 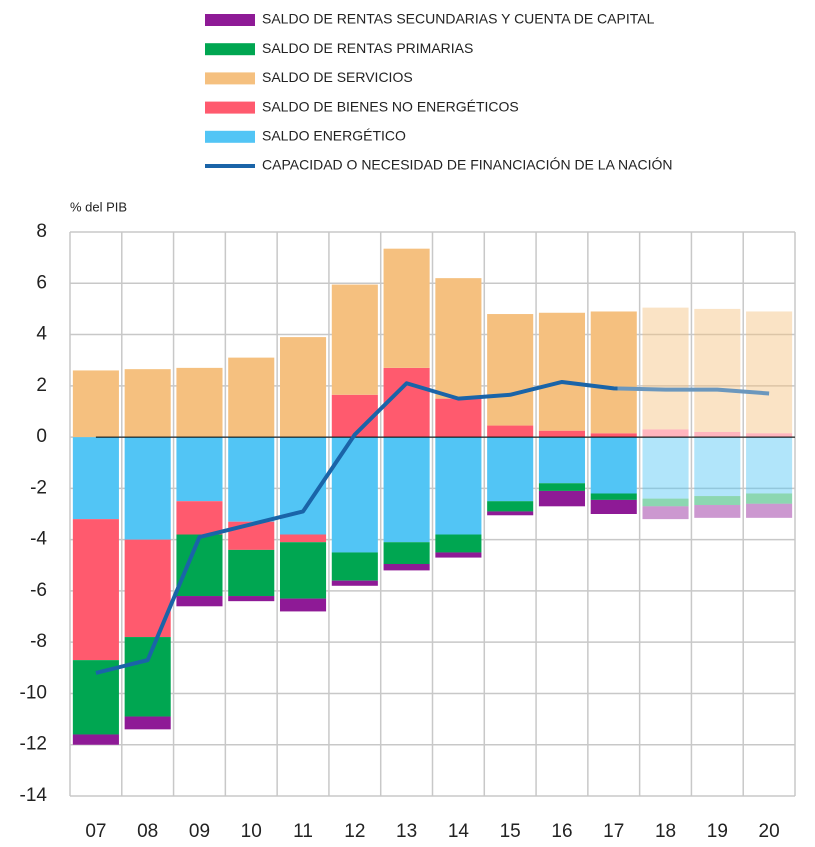 What do you see at coordinates (98, 206) in the screenshot?
I see `y-axis-label: % del PIB` at bounding box center [98, 206].